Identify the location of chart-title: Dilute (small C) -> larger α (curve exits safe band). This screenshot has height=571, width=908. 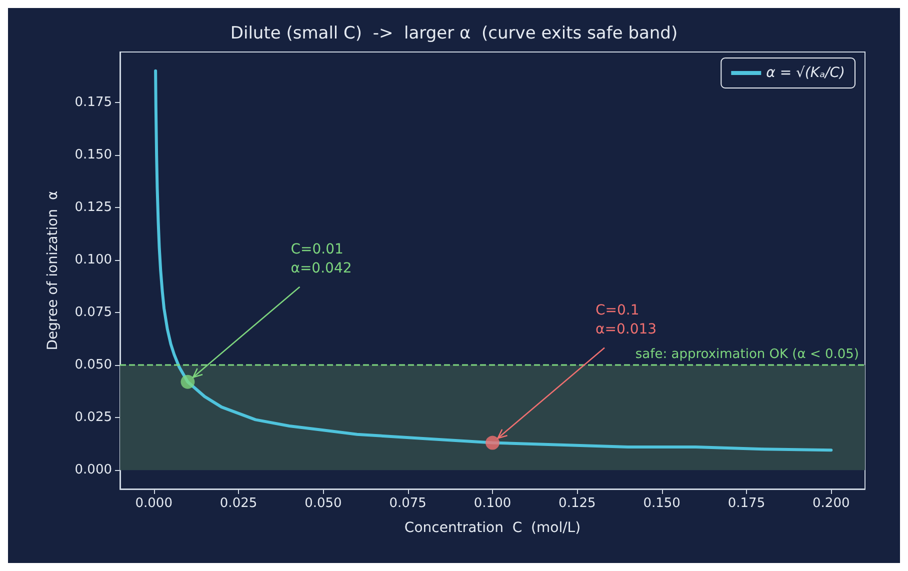
(454, 34).